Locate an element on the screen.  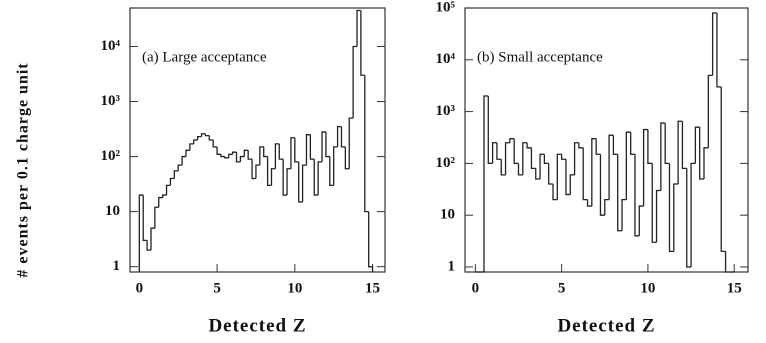
y-tick-label: 10³ is located at coordinates (446, 111).